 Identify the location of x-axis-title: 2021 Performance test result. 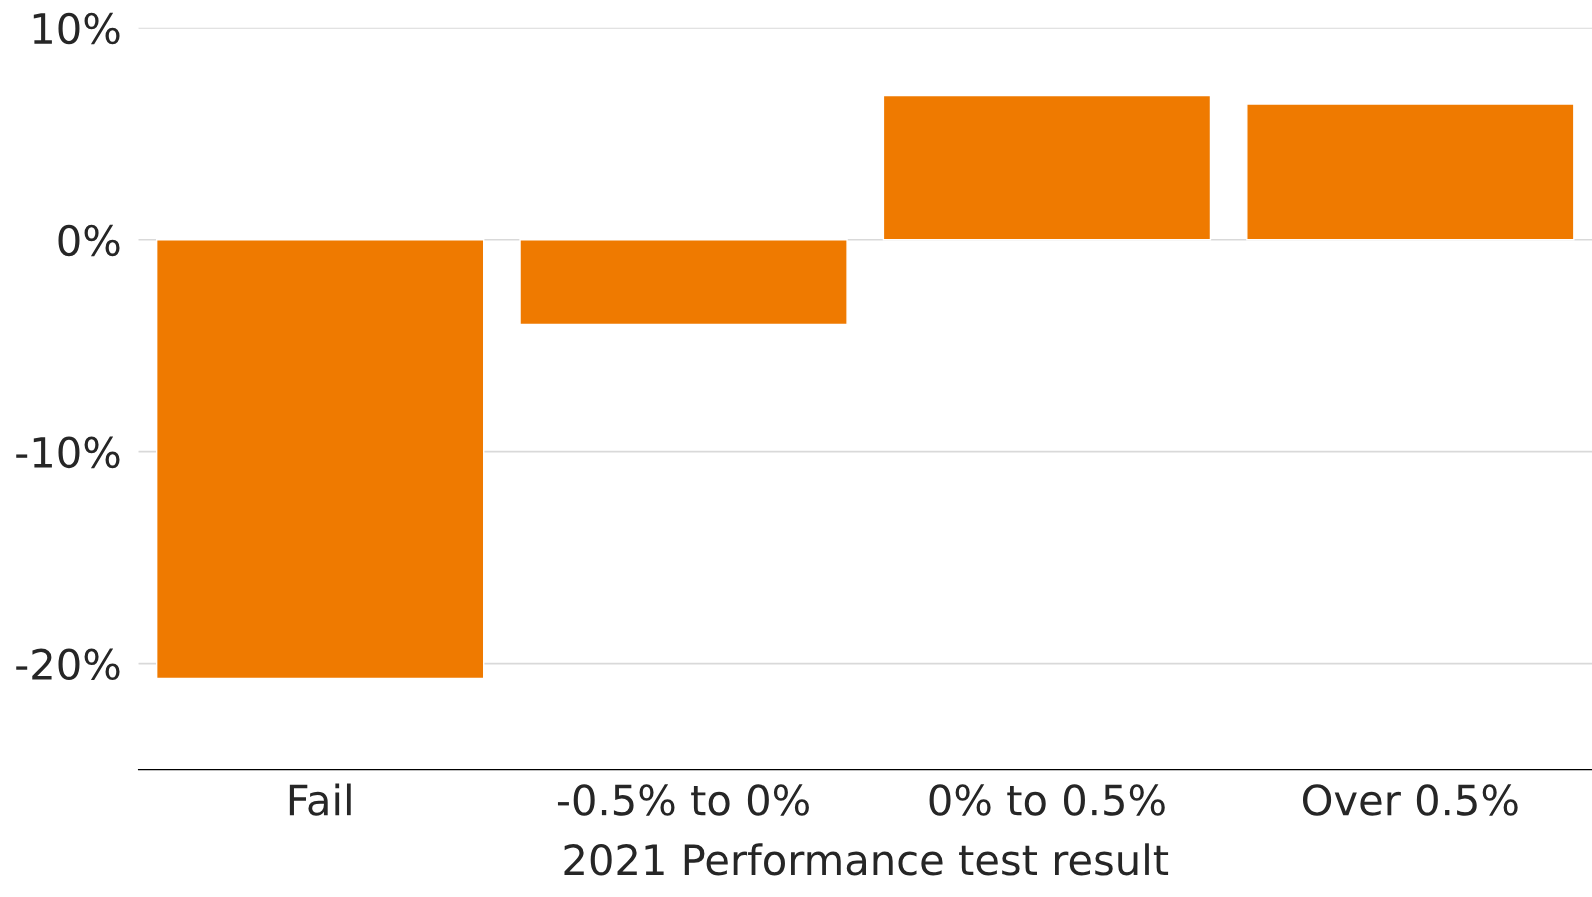
(866, 859).